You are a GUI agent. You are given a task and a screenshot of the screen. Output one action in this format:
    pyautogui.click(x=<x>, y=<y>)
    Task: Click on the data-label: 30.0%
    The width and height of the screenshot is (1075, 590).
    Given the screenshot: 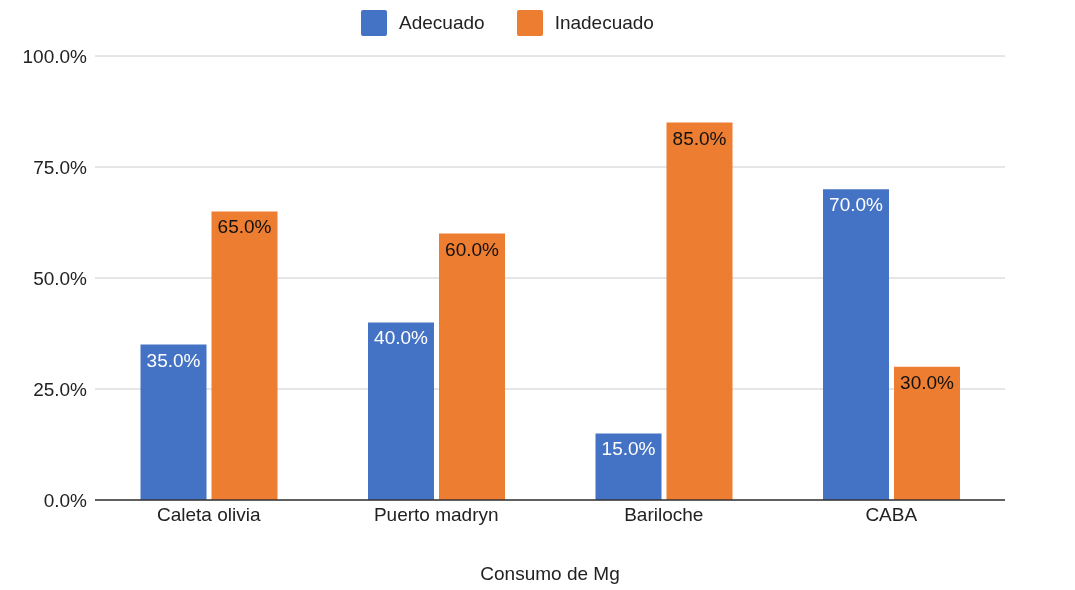 What is the action you would take?
    pyautogui.click(x=927, y=382)
    